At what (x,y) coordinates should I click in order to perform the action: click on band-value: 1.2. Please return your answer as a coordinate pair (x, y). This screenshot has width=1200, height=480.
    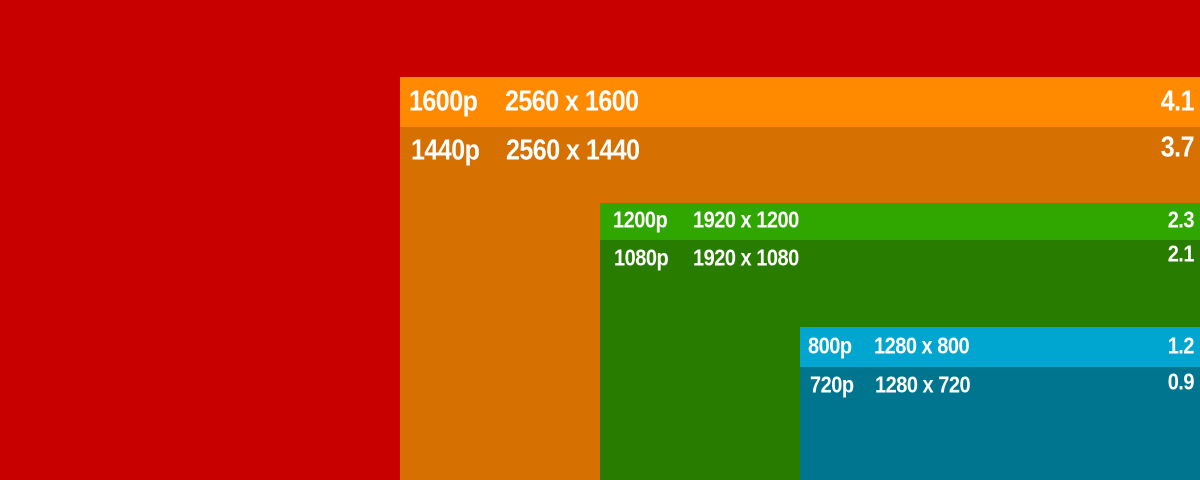
    Looking at the image, I should click on (1181, 347).